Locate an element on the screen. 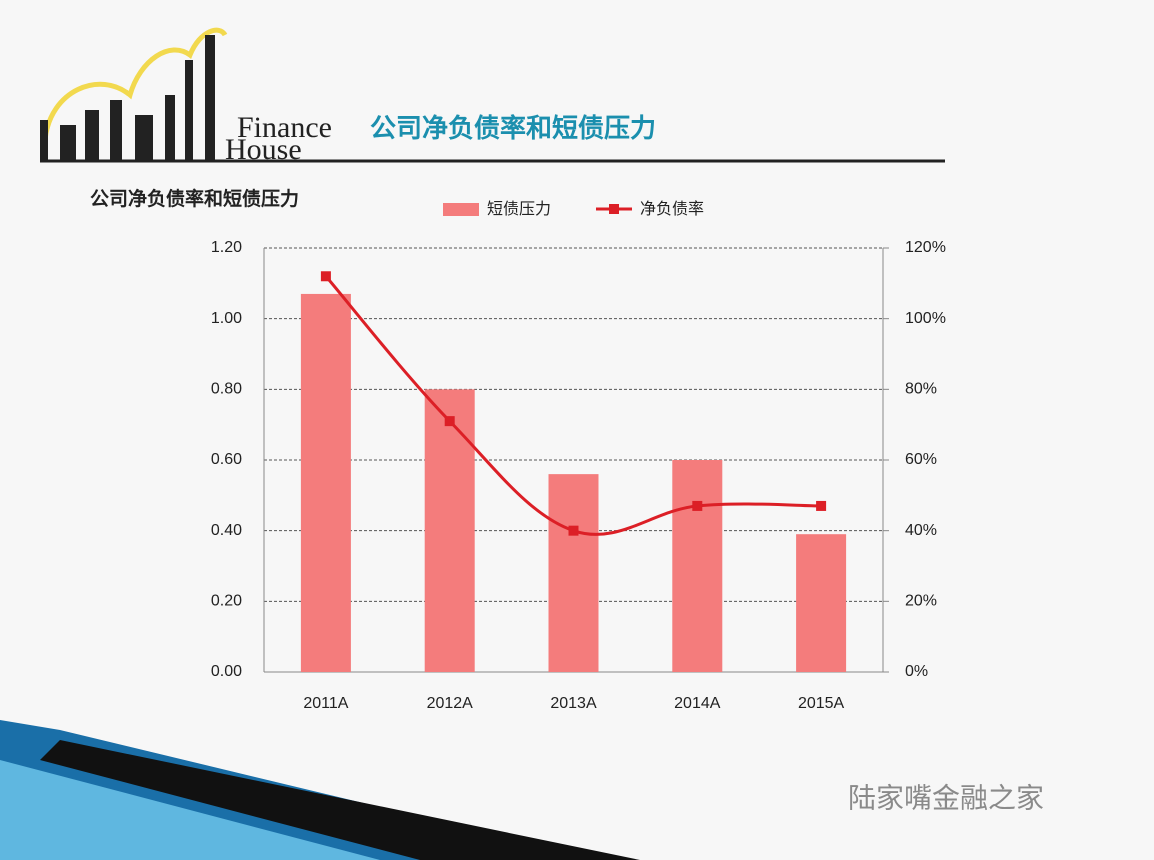 This screenshot has width=1154, height=860. legend-label: 净负债率 is located at coordinates (672, 209).